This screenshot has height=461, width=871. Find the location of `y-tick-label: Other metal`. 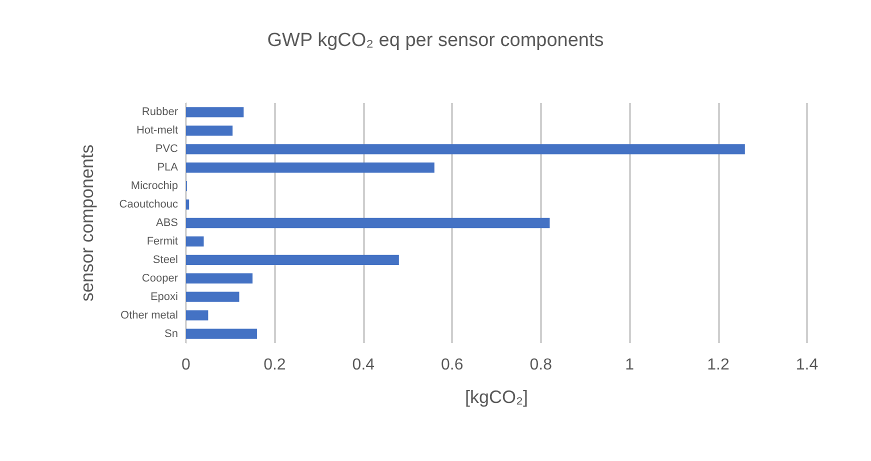

y-tick-label: Other metal is located at coordinates (149, 315).